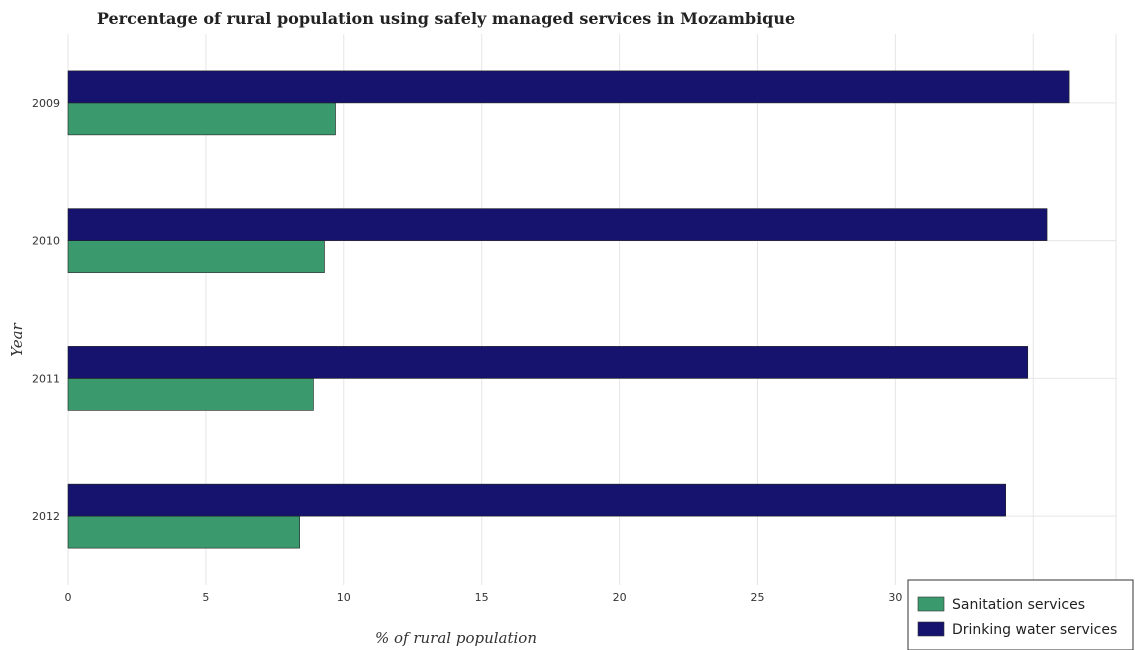 The width and height of the screenshot is (1135, 650). I want to click on x-tick-label: 20, so click(620, 597).